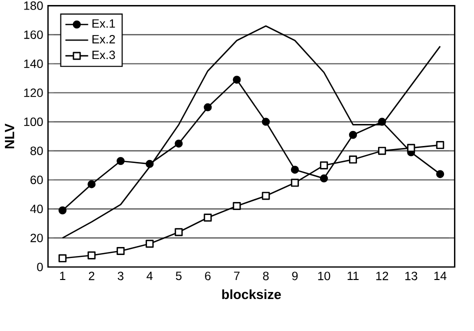 This screenshot has height=331, width=474. What do you see at coordinates (9, 136) in the screenshot?
I see `y-axis-title: NLV` at bounding box center [9, 136].